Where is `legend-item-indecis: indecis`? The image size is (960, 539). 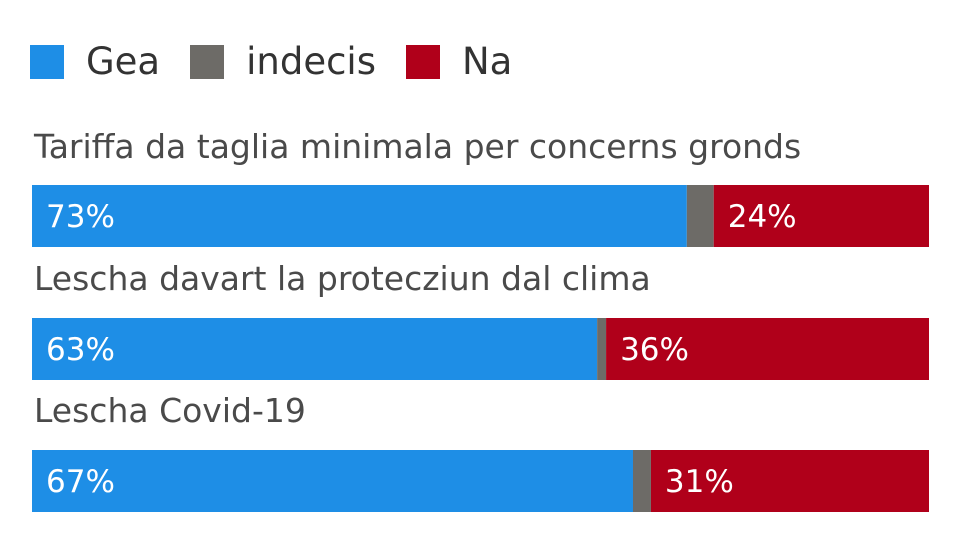 legend-item-indecis: indecis is located at coordinates (283, 62).